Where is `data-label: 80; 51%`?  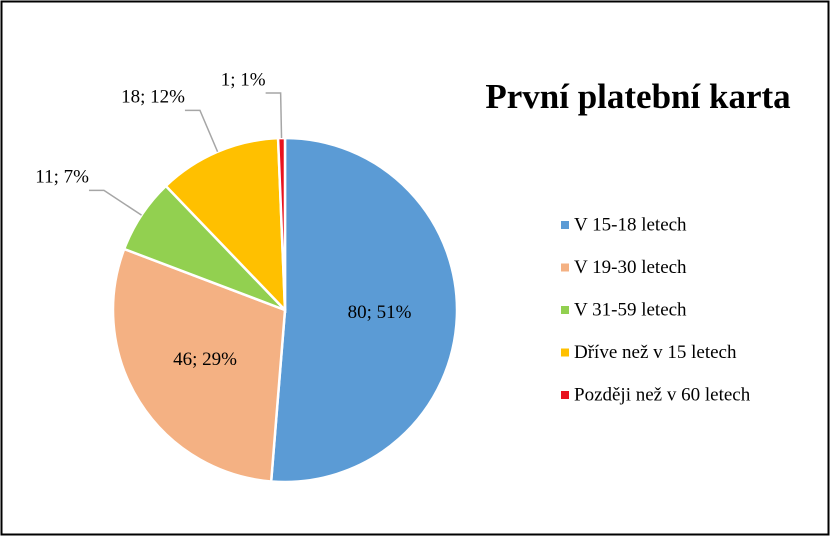 data-label: 80; 51% is located at coordinates (380, 312).